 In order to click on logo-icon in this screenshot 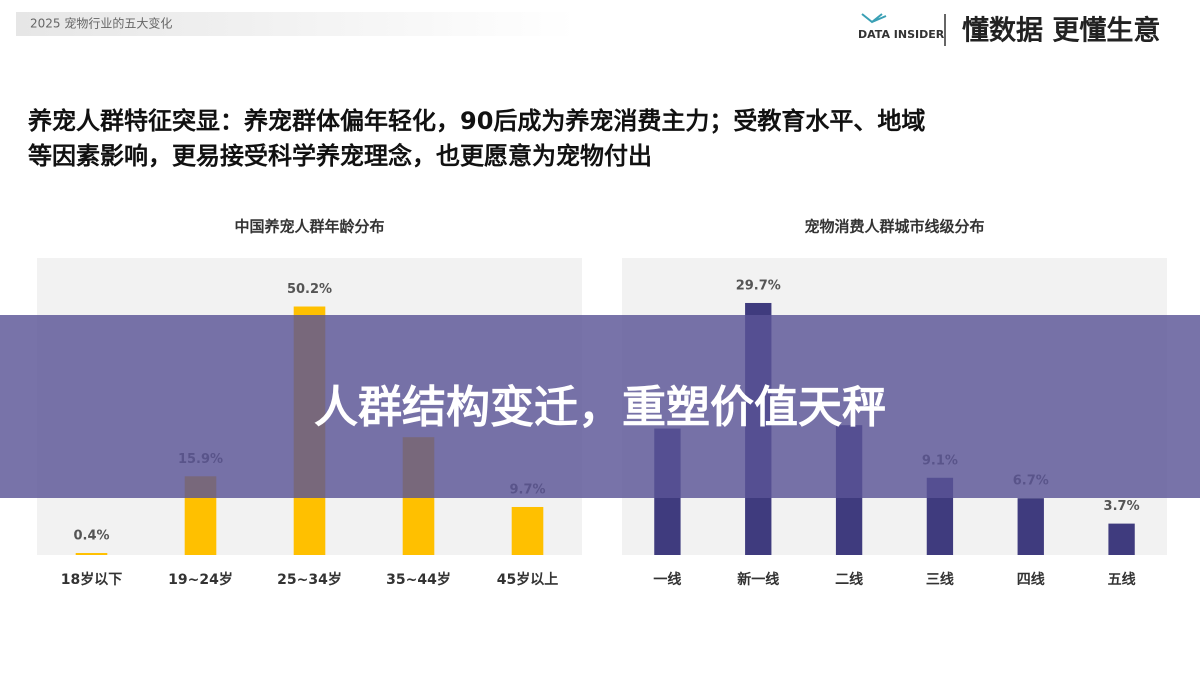, I will do `click(874, 18)`.